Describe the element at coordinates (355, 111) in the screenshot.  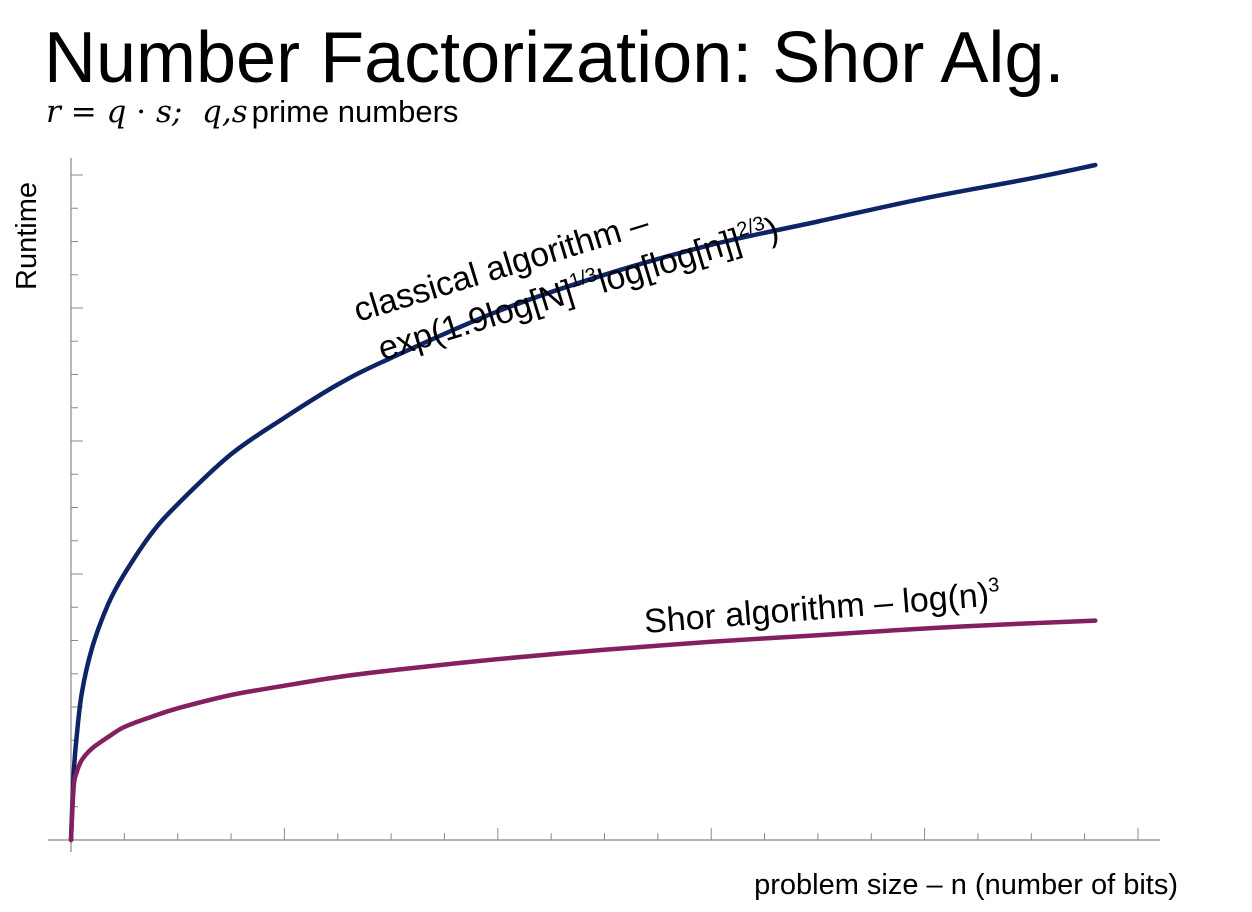
I see `subtitle-text: prime numbers` at that location.